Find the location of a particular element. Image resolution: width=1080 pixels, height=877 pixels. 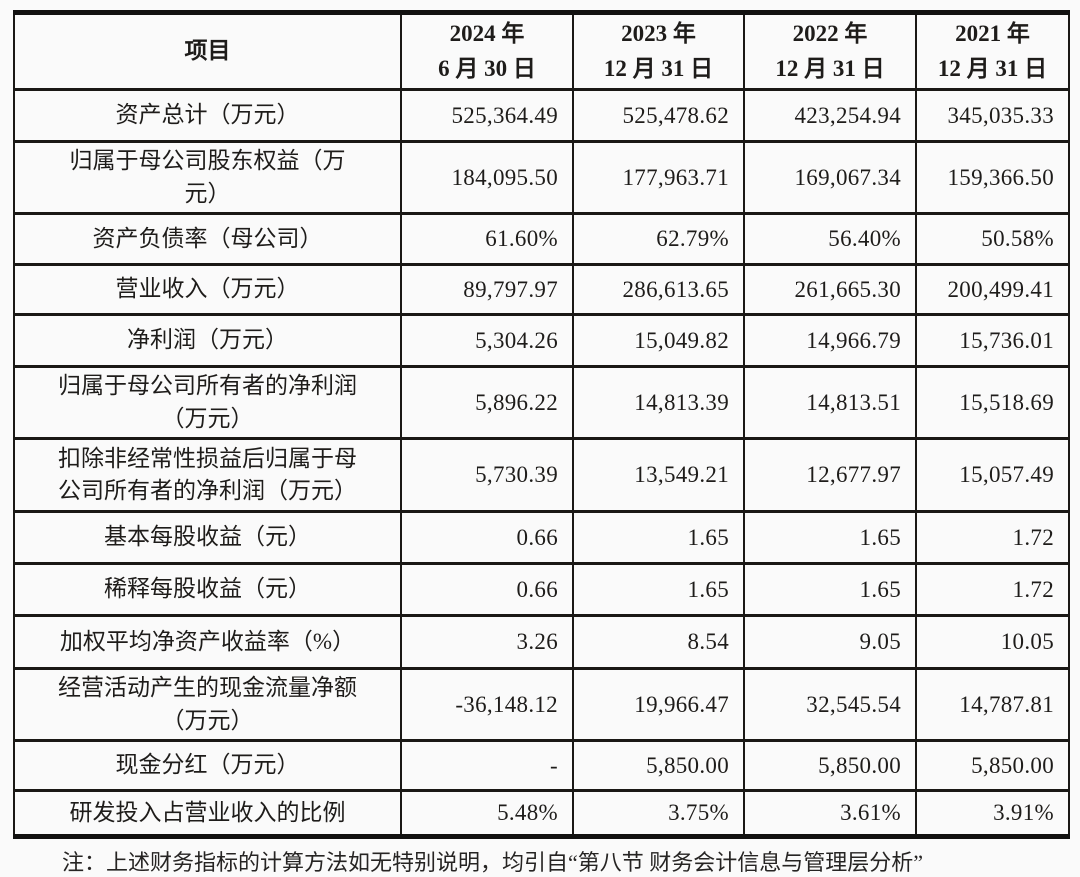

value-cell: 286,613.65 is located at coordinates (658, 289).